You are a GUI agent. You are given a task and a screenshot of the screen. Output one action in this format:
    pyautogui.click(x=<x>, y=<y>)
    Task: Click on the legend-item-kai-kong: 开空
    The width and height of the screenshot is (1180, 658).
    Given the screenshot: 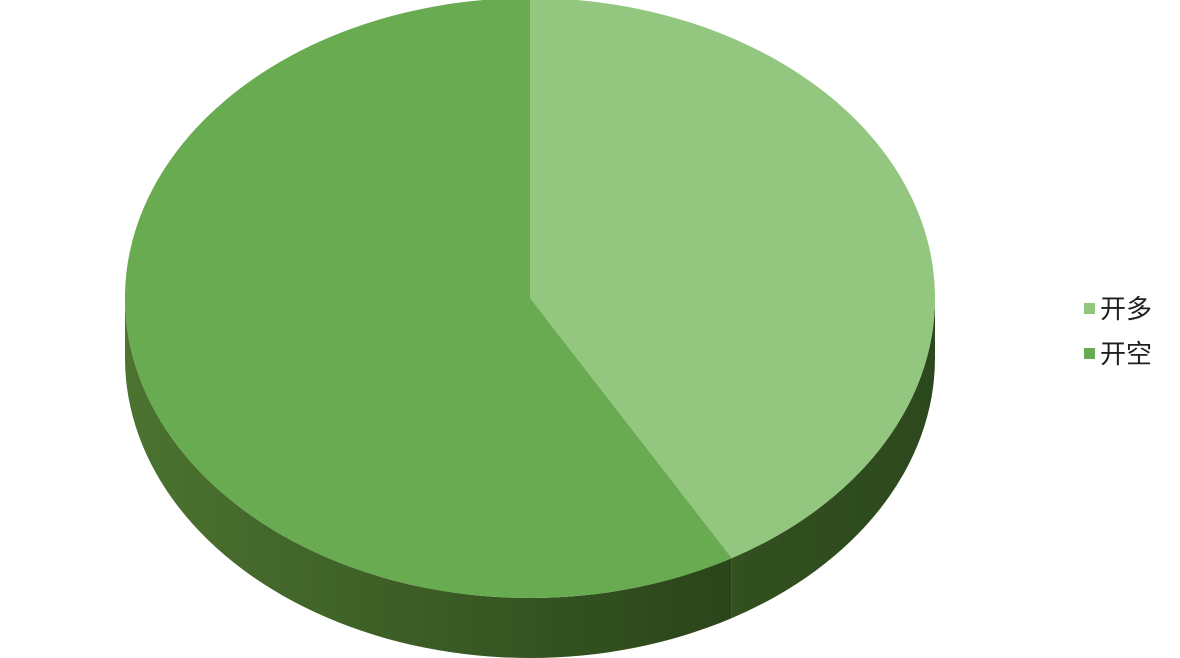 What is the action you would take?
    pyautogui.click(x=1118, y=353)
    